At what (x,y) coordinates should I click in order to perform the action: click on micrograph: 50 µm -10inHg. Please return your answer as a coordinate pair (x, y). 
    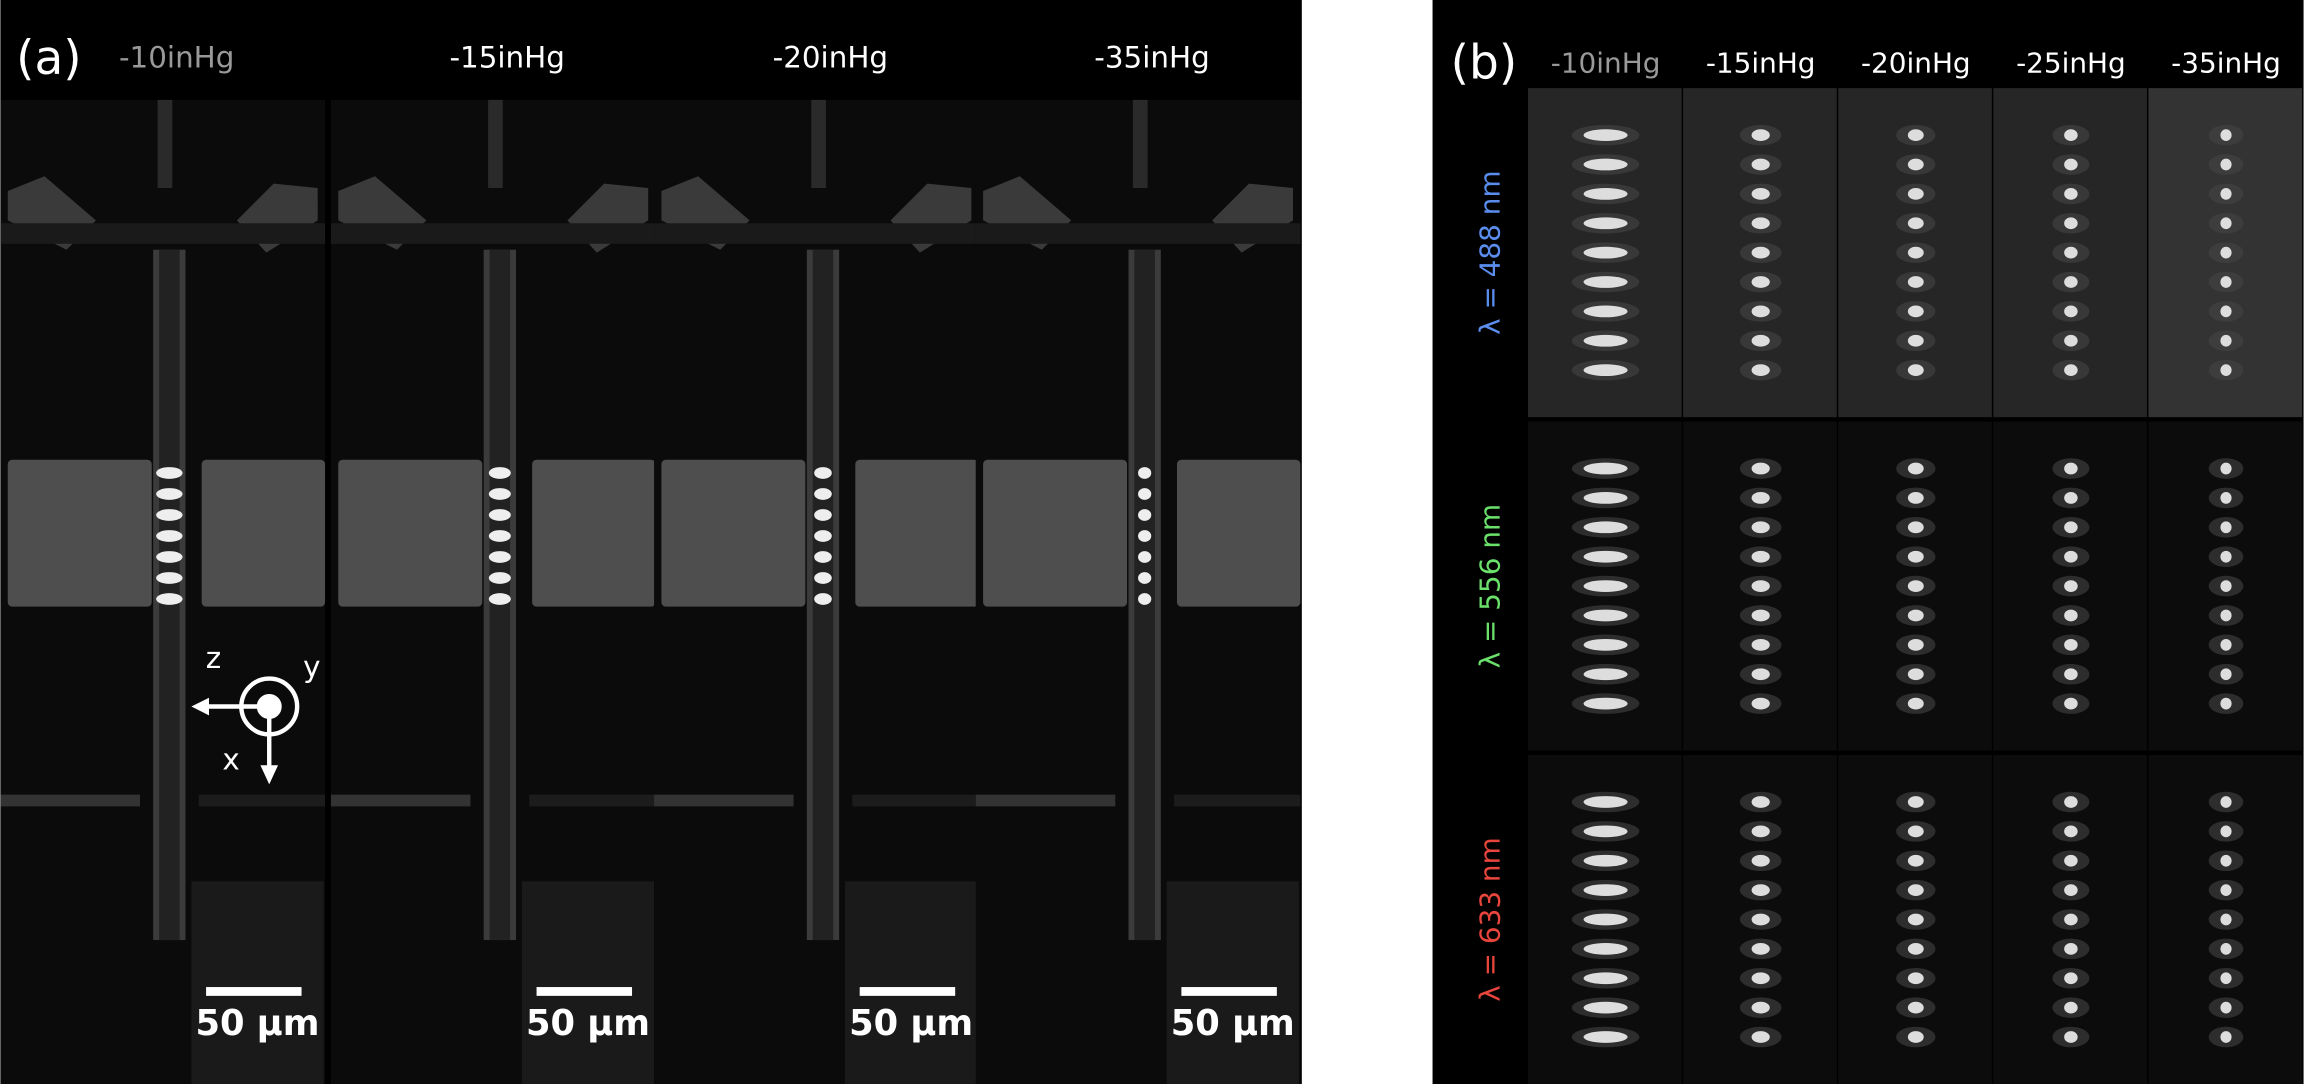
    Looking at the image, I should click on (163, 542).